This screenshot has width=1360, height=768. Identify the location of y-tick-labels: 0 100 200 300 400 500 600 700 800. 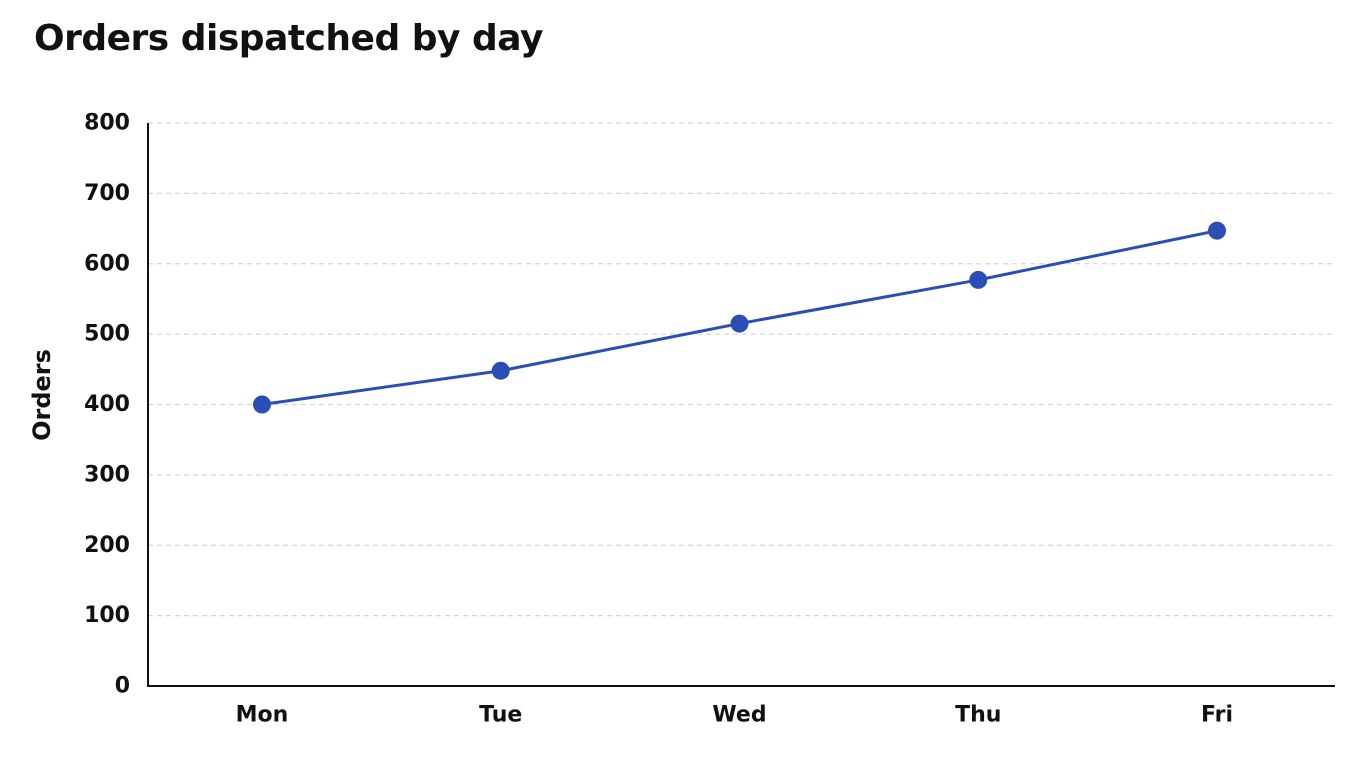
(107, 405).